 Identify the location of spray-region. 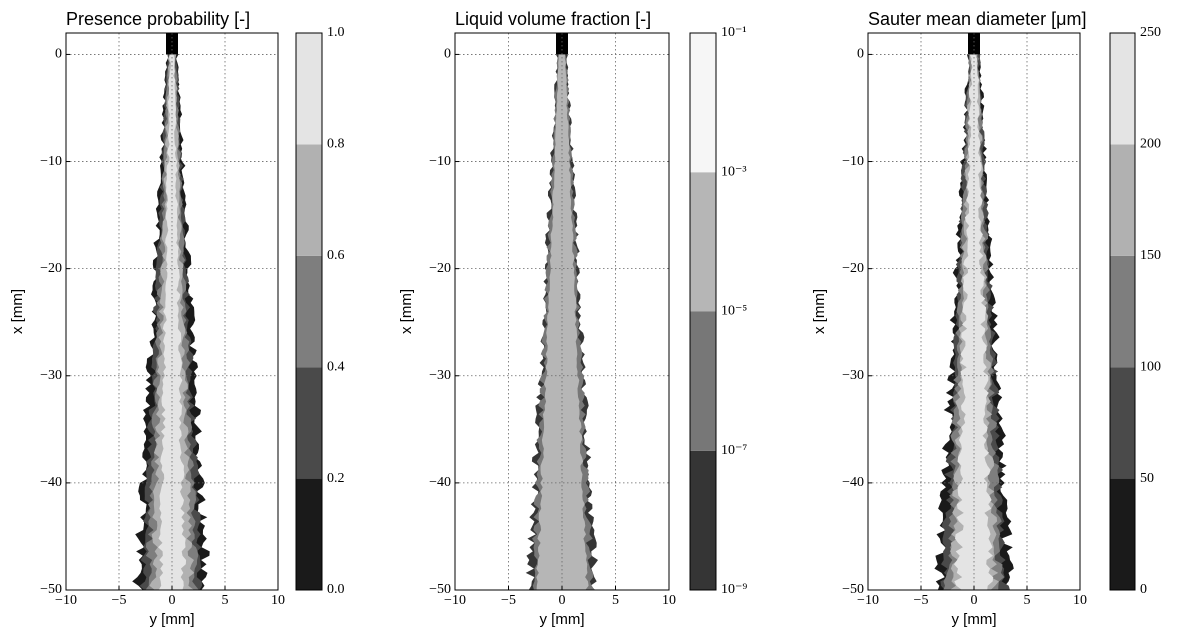
(562, 322).